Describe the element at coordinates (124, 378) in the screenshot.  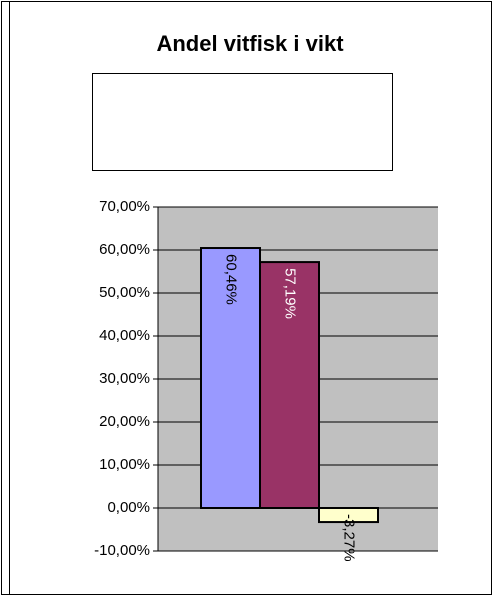
I see `y-tick-label: 30,00%` at that location.